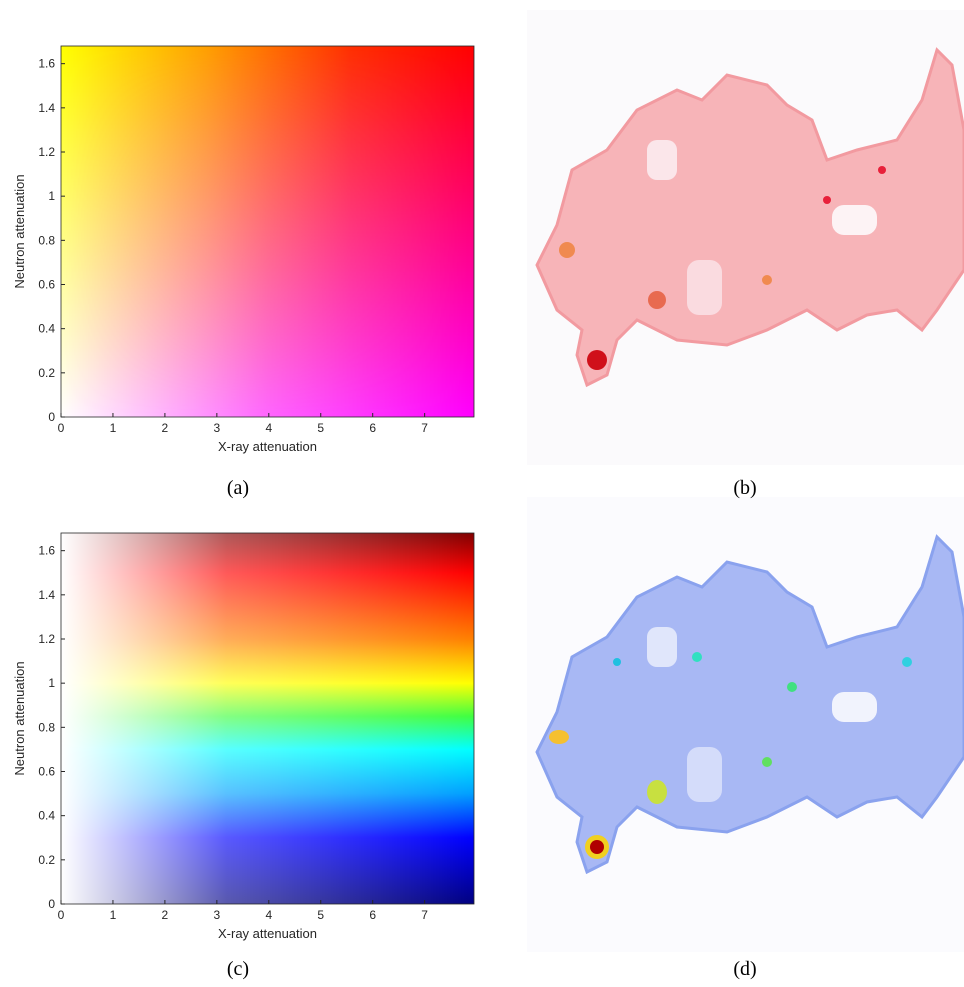 Image resolution: width=964 pixels, height=987 pixels. Describe the element at coordinates (744, 969) in the screenshot. I see `caption: (d)` at that location.